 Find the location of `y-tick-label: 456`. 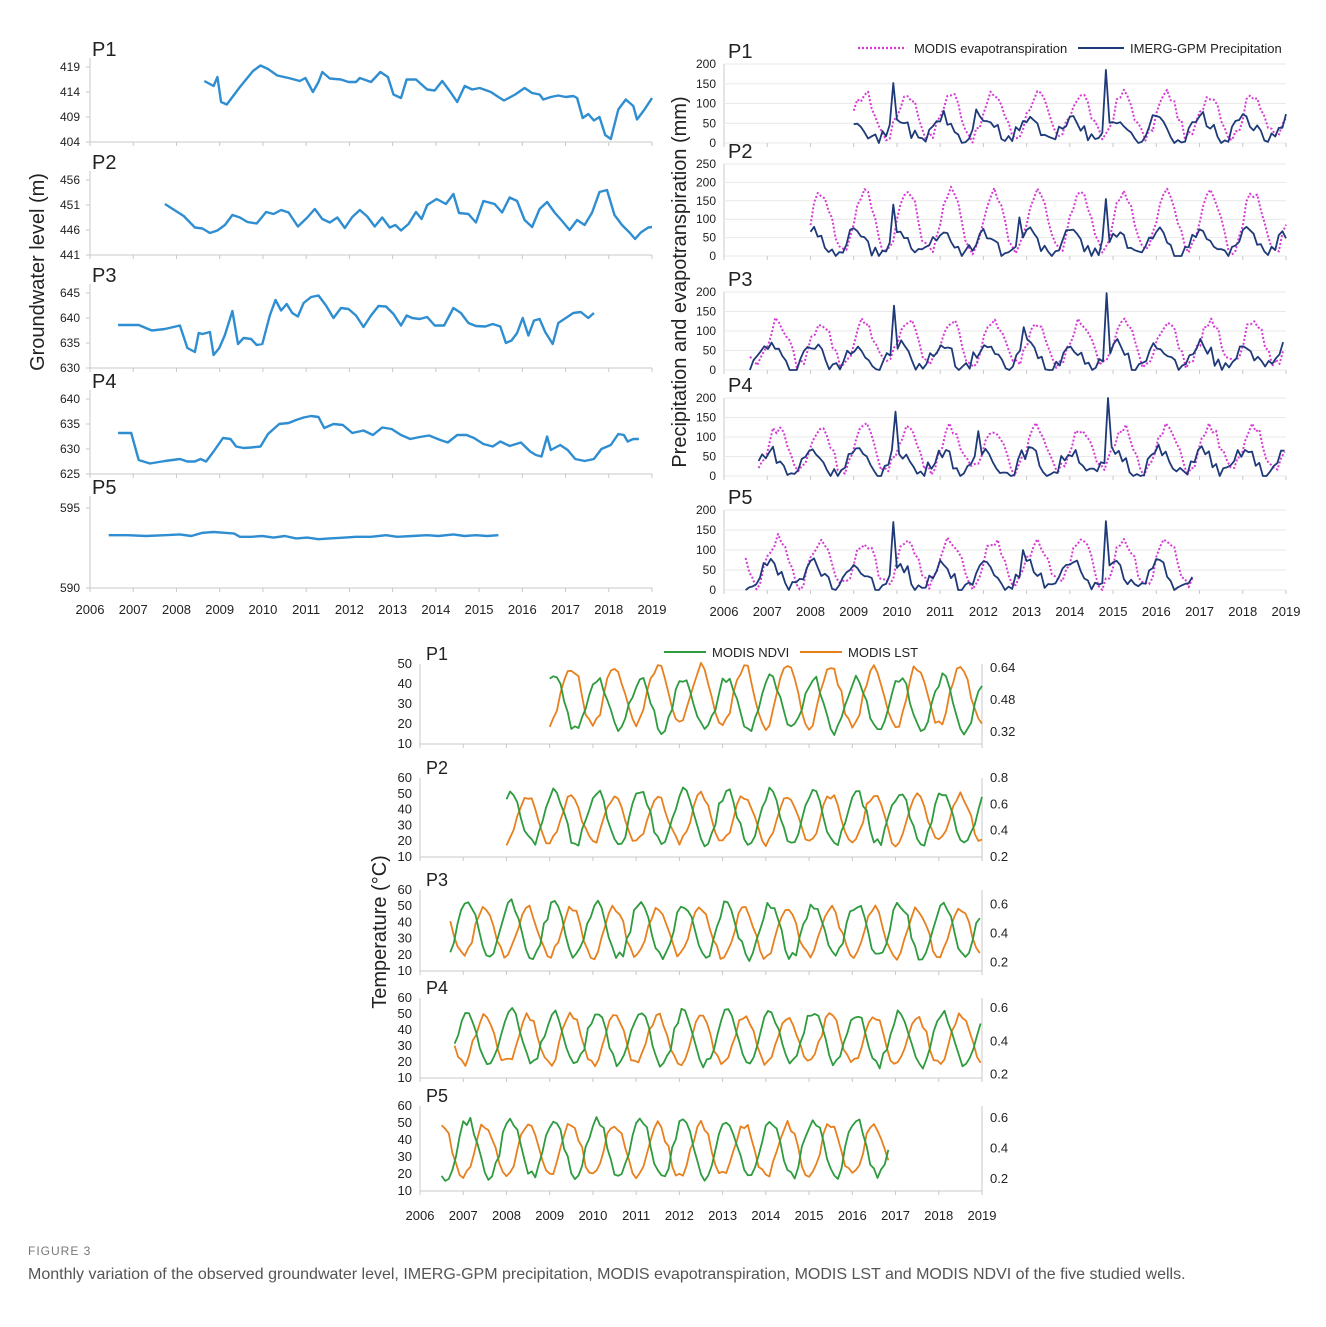

y-tick-label: 456 is located at coordinates (70, 180).